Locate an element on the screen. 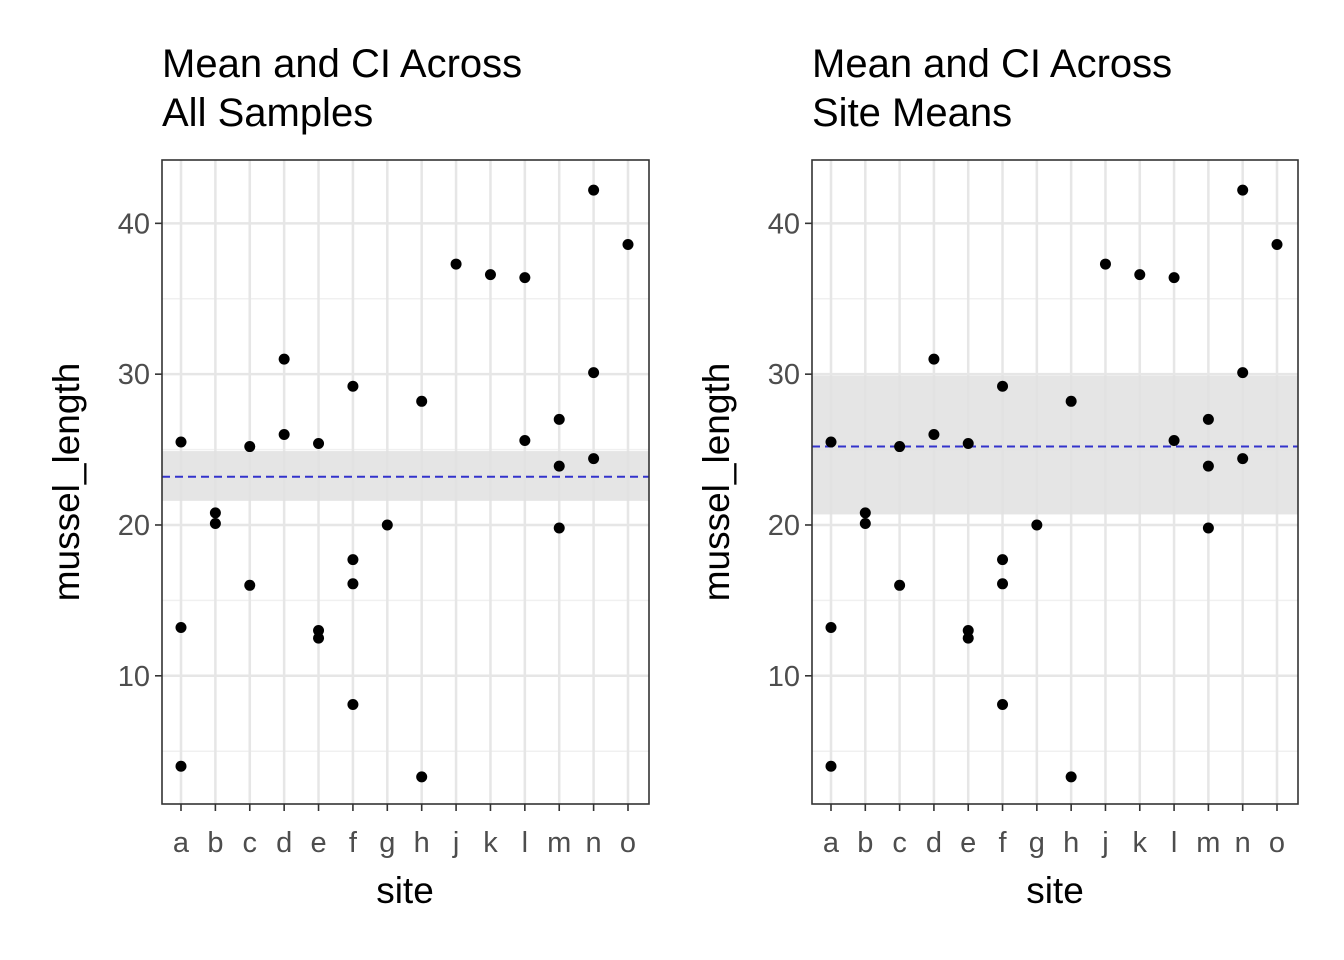 The height and width of the screenshot is (960, 1344). x-tick-label: h is located at coordinates (422, 843).